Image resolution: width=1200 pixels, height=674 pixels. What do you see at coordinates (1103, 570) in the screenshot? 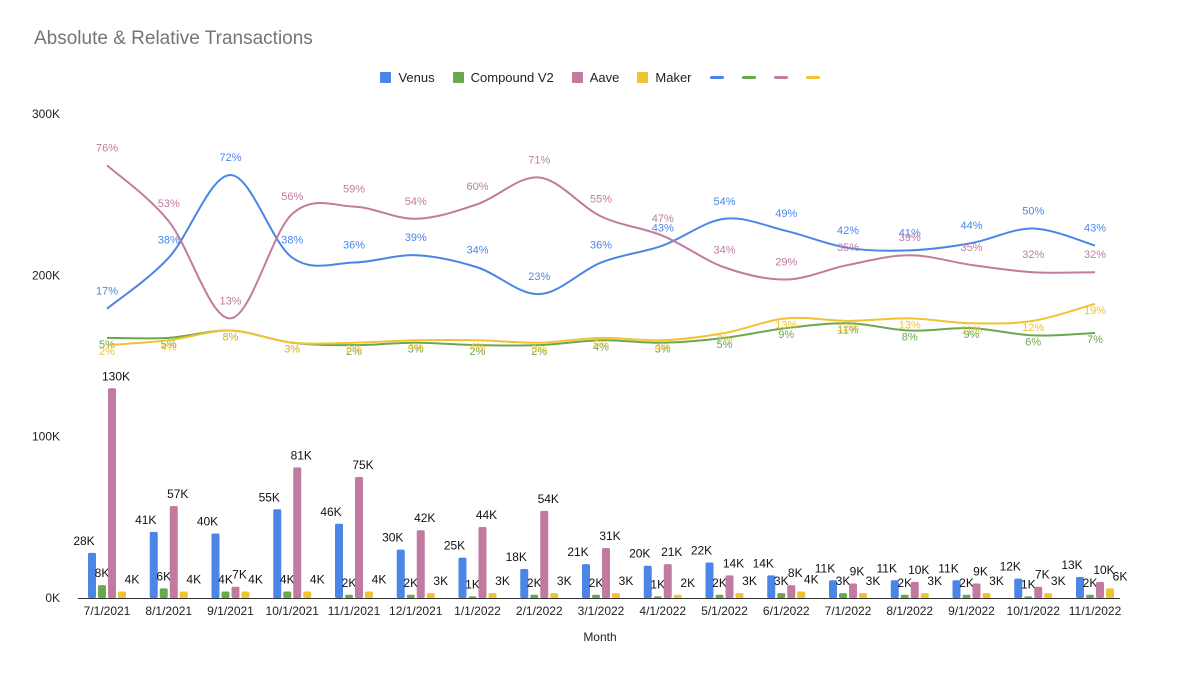
I see `bar-label-aave: 10K` at bounding box center [1103, 570].